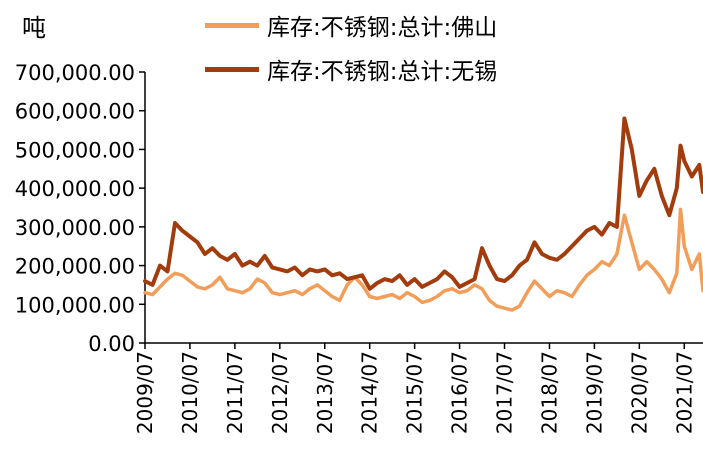 The height and width of the screenshot is (451, 703). What do you see at coordinates (594, 392) in the screenshot?
I see `x-tick-label: 2019/07` at bounding box center [594, 392].